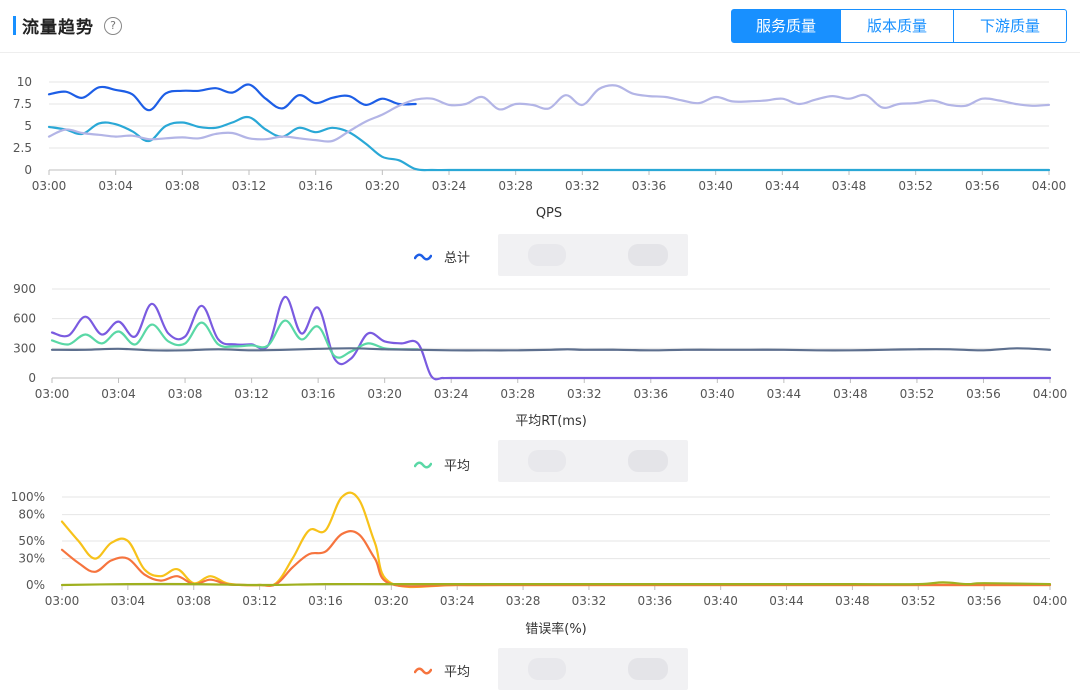  I want to click on x-axis-label: QPS, so click(549, 213).